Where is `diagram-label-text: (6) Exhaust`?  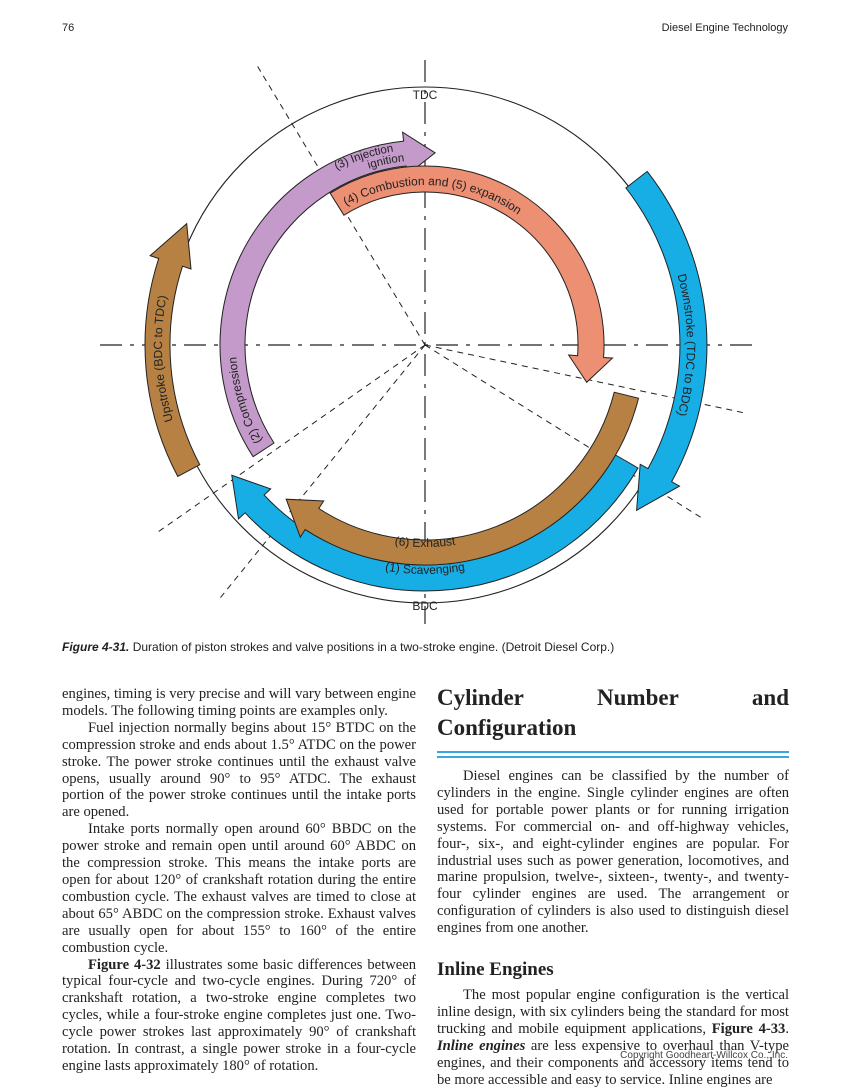 diagram-label-text: (6) Exhaust is located at coordinates (425, 542).